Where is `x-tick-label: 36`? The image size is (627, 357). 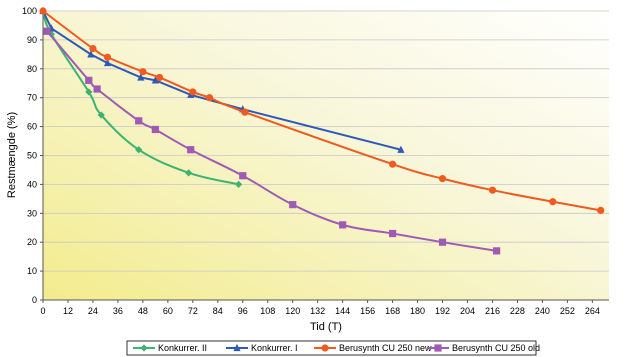
x-tick-label: 36 is located at coordinates (118, 311).